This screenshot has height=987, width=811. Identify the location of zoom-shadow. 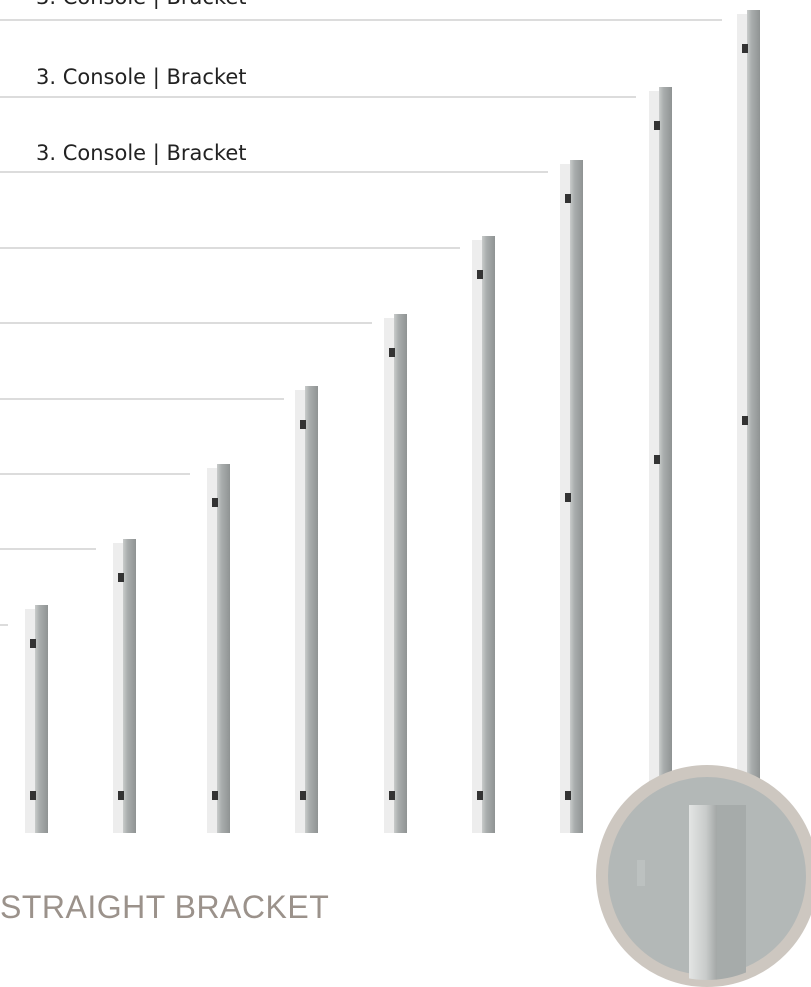
(731, 892).